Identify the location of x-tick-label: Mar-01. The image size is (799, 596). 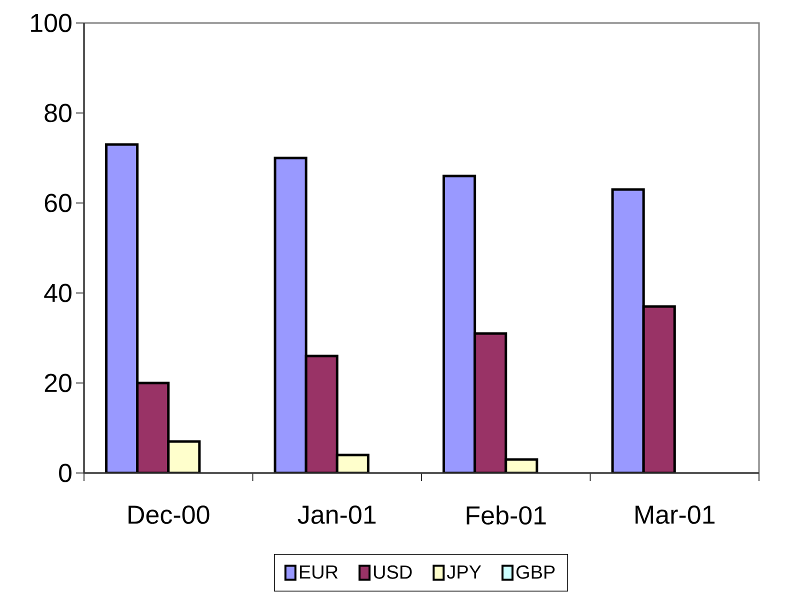
(675, 515).